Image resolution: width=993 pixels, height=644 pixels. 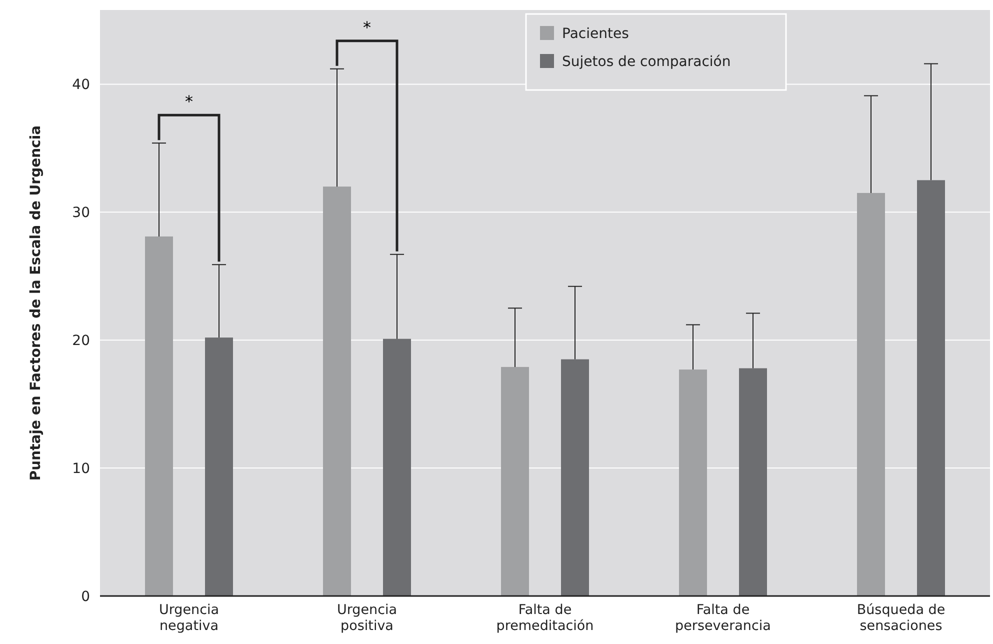 What do you see at coordinates (85, 596) in the screenshot?
I see `y-tick-label: 0` at bounding box center [85, 596].